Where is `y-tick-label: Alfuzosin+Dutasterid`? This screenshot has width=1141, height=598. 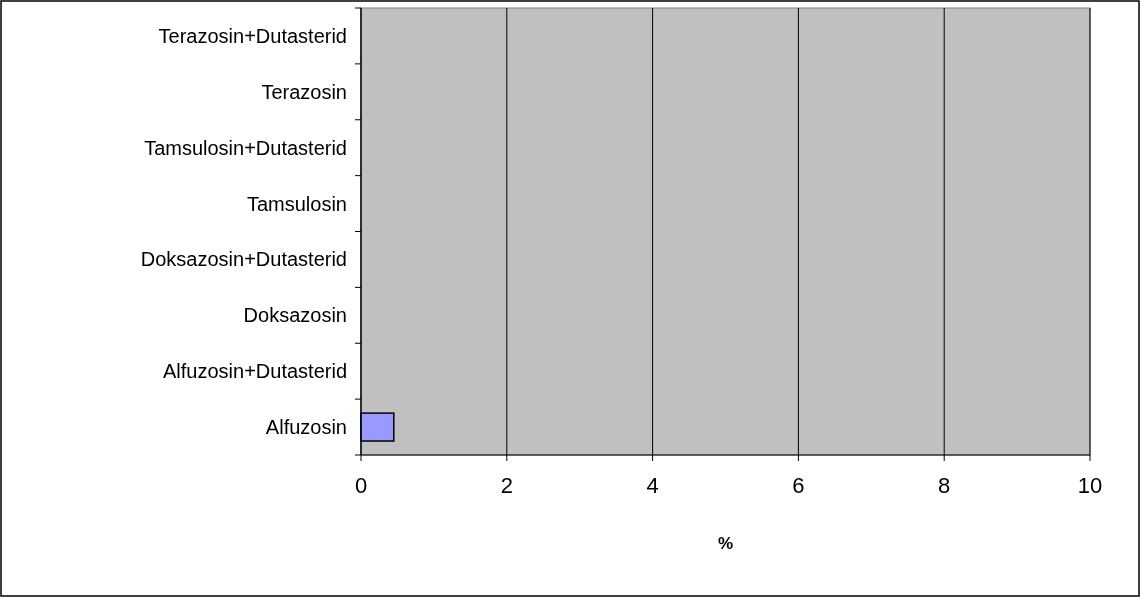
y-tick-label: Alfuzosin+Dutasterid is located at coordinates (255, 371).